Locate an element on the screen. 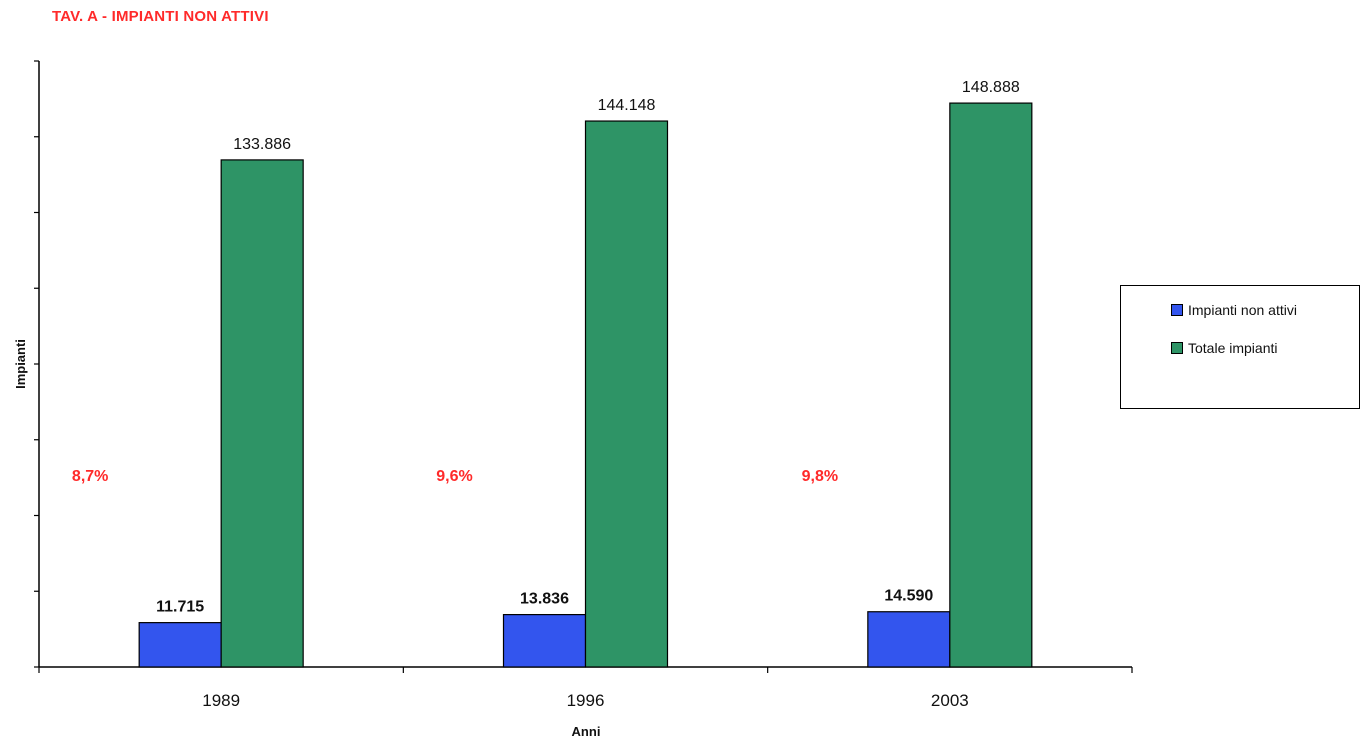 This screenshot has height=745, width=1360. legend-swatch-totale-impianti is located at coordinates (1177, 348).